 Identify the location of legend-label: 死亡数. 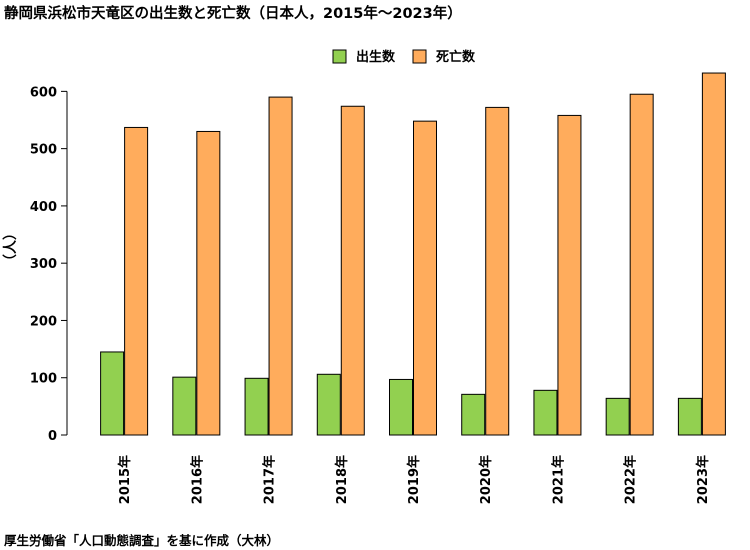
(456, 57).